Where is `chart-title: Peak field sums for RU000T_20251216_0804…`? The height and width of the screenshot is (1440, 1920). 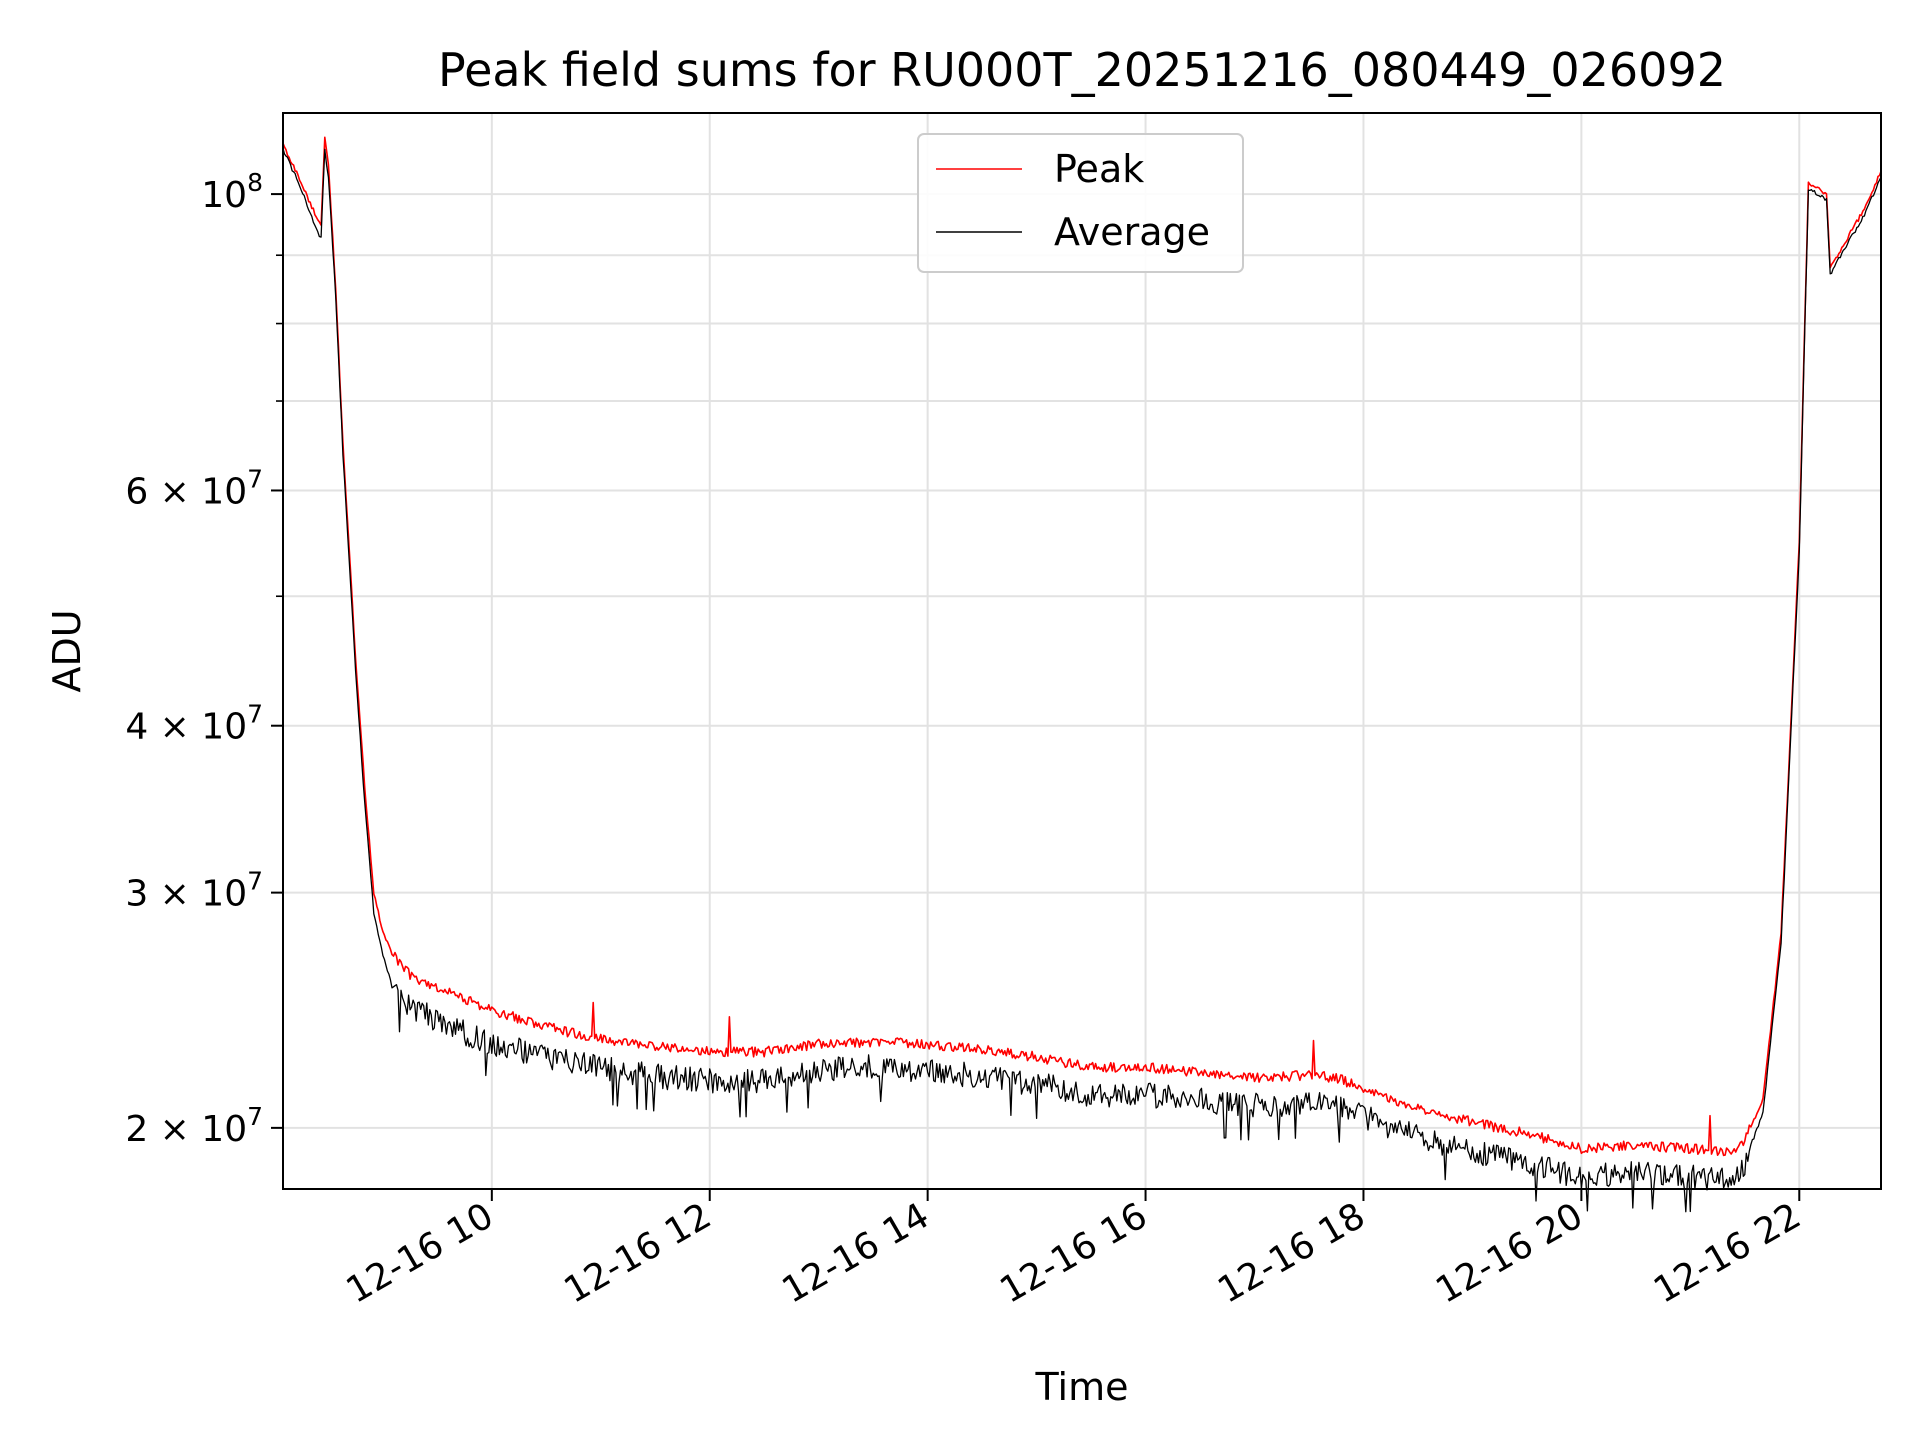
chart-title: Peak field sums for RU000T_20251216_0804… is located at coordinates (1082, 70).